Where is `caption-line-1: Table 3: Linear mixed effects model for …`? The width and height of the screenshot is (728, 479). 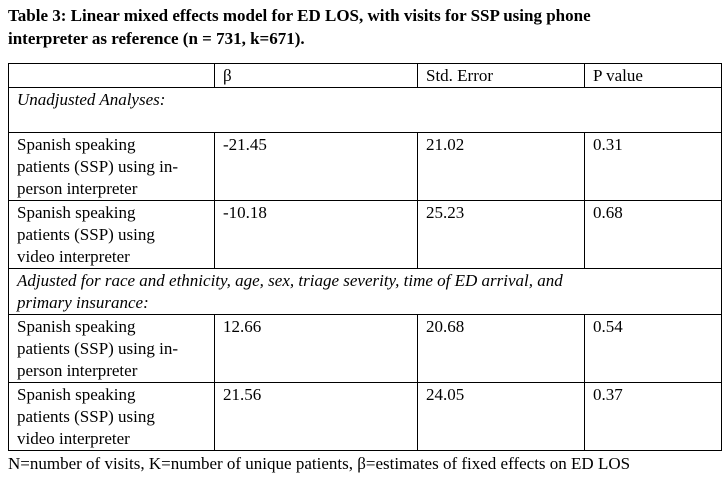 caption-line-1: Table 3: Linear mixed effects model for … is located at coordinates (299, 15).